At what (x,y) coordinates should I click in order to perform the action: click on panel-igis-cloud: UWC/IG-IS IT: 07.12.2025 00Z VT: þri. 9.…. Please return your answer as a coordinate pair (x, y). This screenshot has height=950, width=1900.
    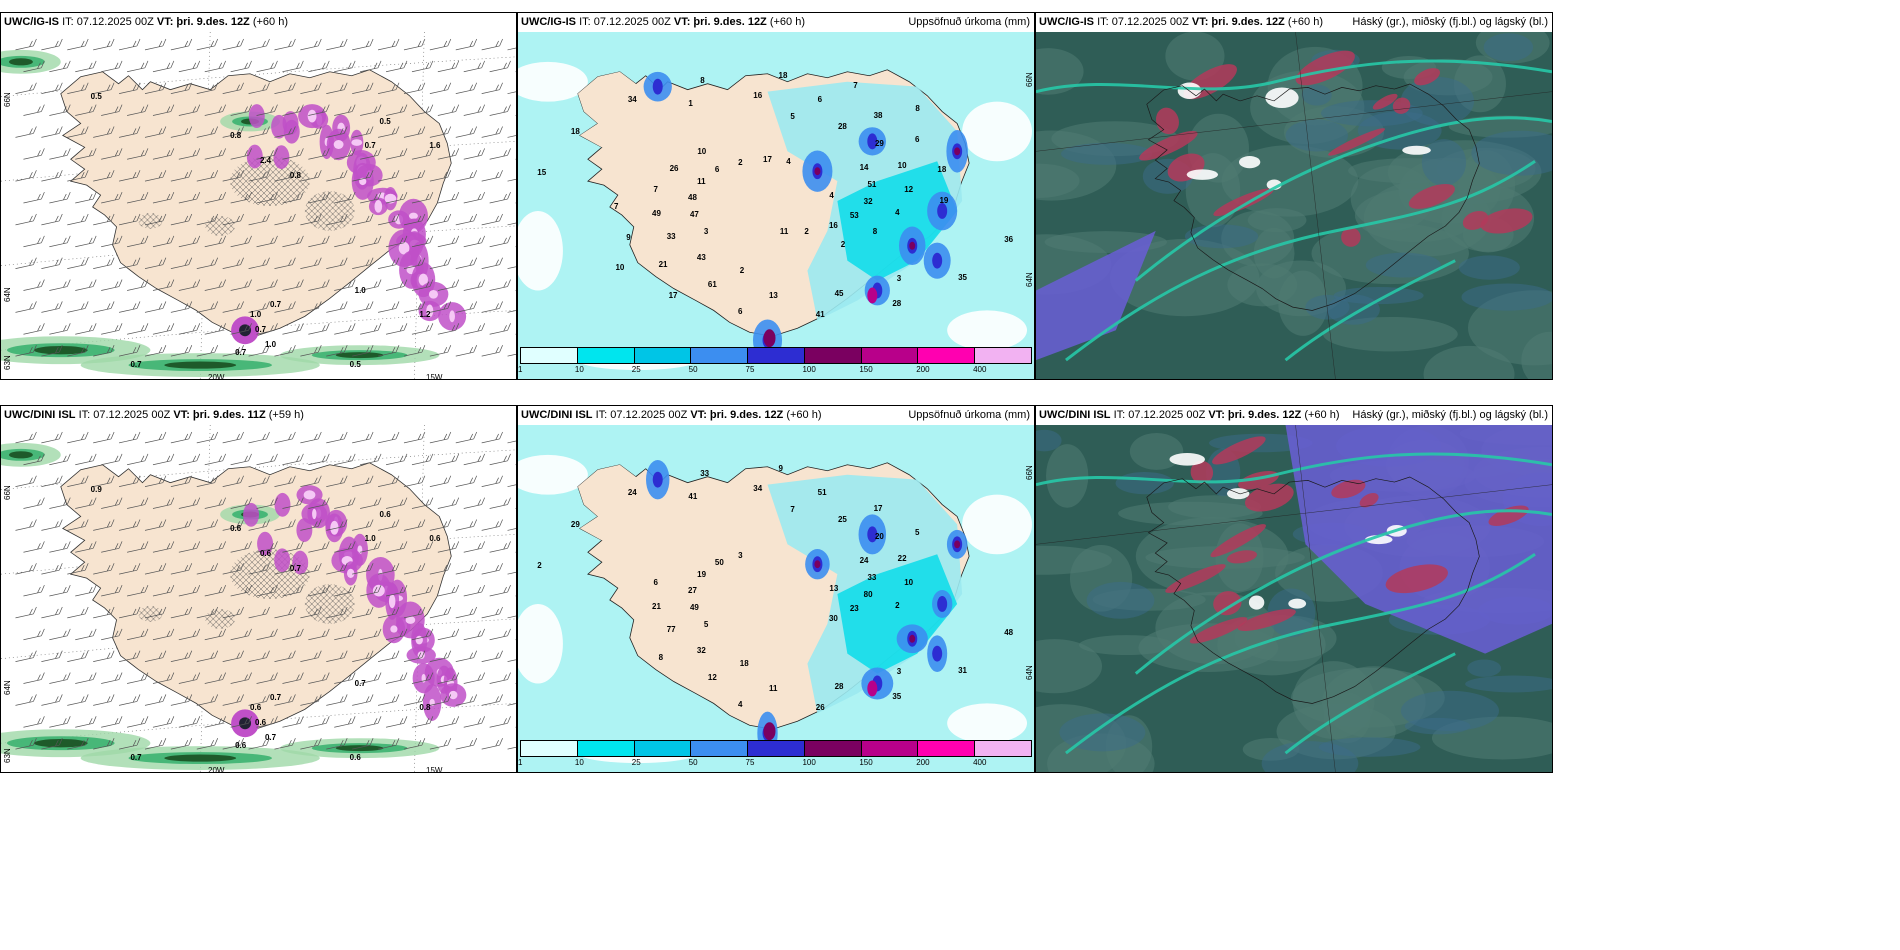
    Looking at the image, I should click on (1294, 196).